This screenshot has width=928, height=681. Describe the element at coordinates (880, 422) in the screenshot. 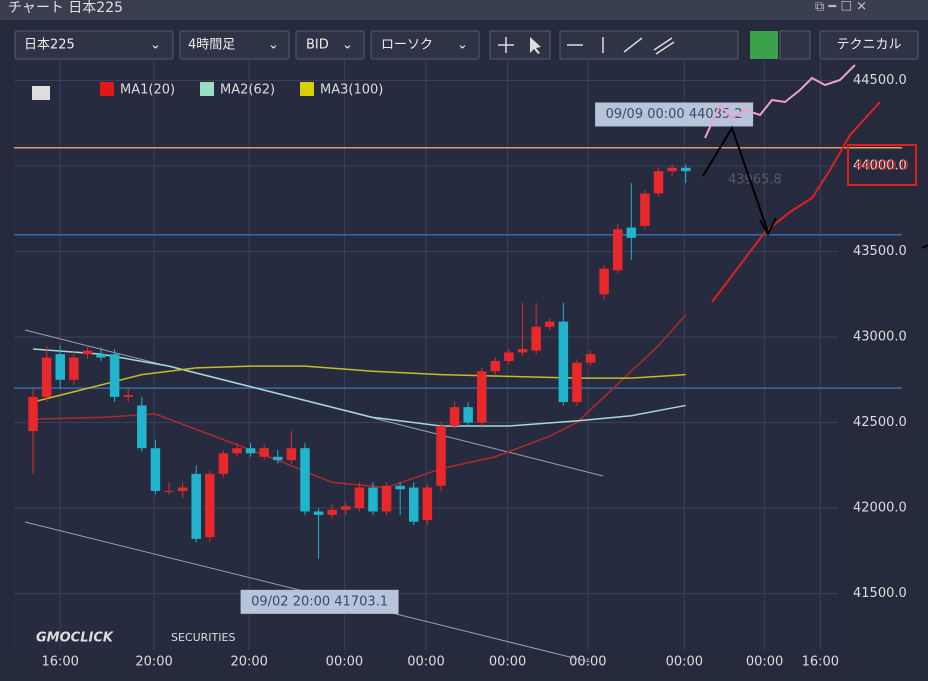

I see `y-tick-label: 42500.0` at that location.